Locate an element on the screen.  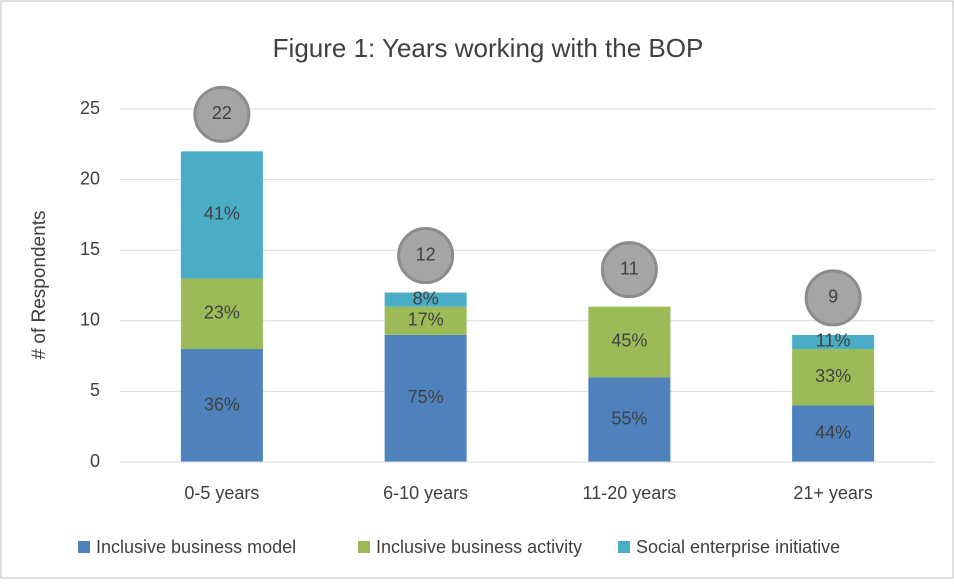
data-label: 17% is located at coordinates (426, 320).